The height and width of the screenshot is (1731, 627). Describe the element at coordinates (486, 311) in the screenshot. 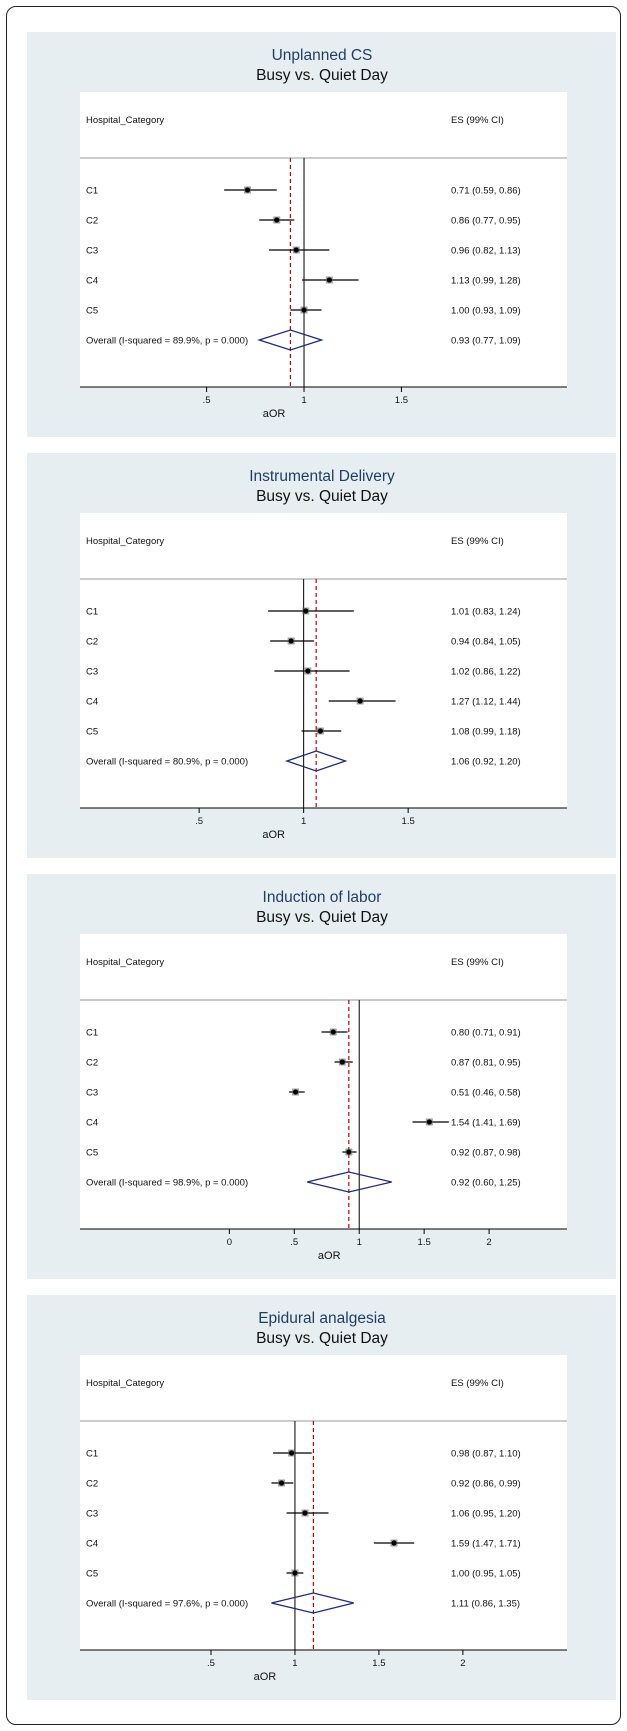

I see `study-es-text: 1.00 (0.93, 1.09)` at that location.